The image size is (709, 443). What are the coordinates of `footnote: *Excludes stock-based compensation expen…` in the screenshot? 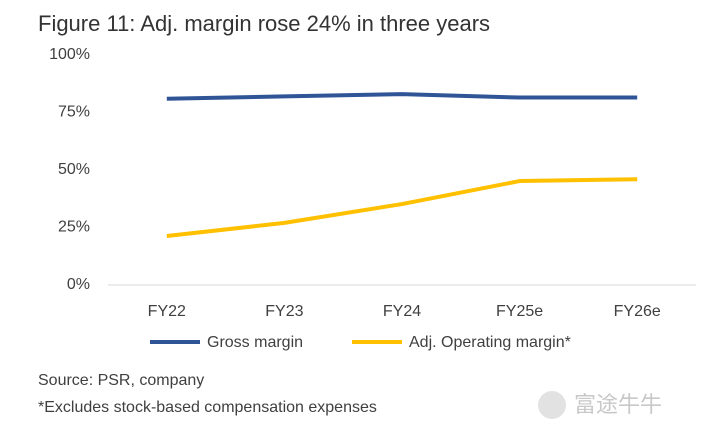 It's located at (207, 407).